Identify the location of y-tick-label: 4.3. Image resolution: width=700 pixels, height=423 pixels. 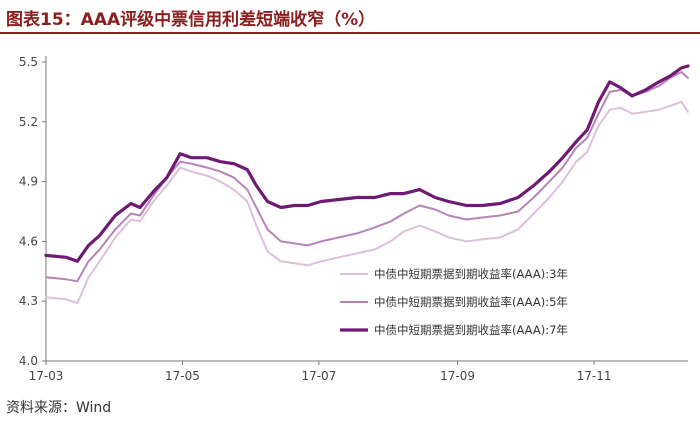
(28, 301).